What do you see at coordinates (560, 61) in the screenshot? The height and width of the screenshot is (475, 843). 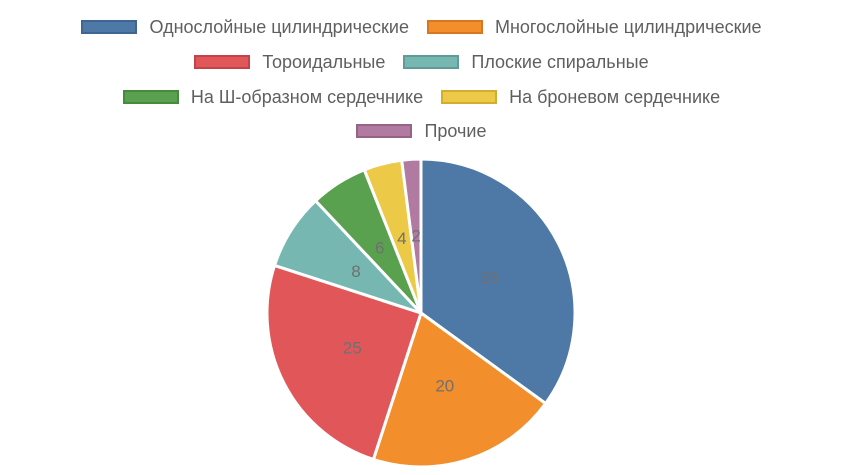 I see `legend-label: Плоские спиральные` at bounding box center [560, 61].